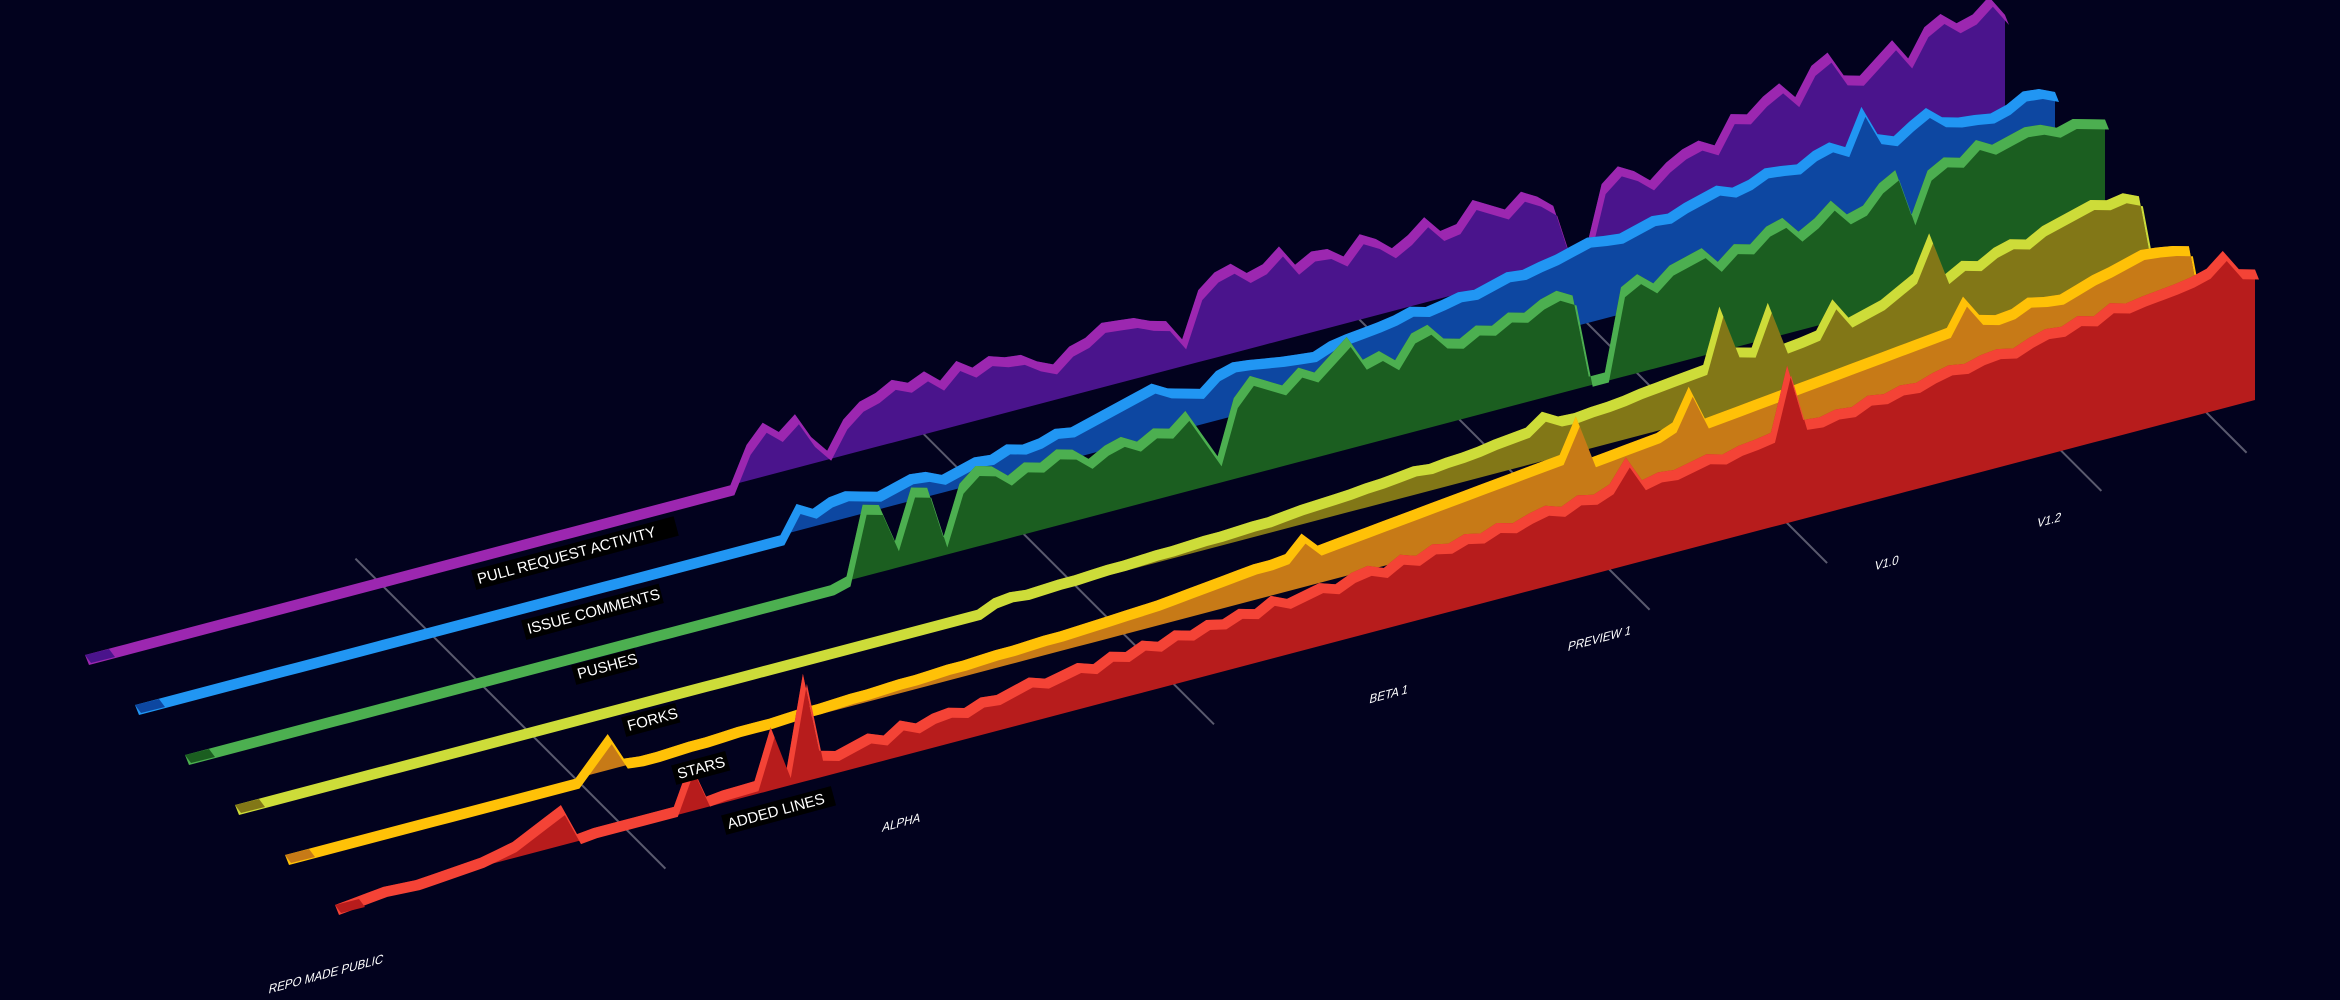  What do you see at coordinates (510, 713) in the screenshot?
I see `milestone-gridline` at bounding box center [510, 713].